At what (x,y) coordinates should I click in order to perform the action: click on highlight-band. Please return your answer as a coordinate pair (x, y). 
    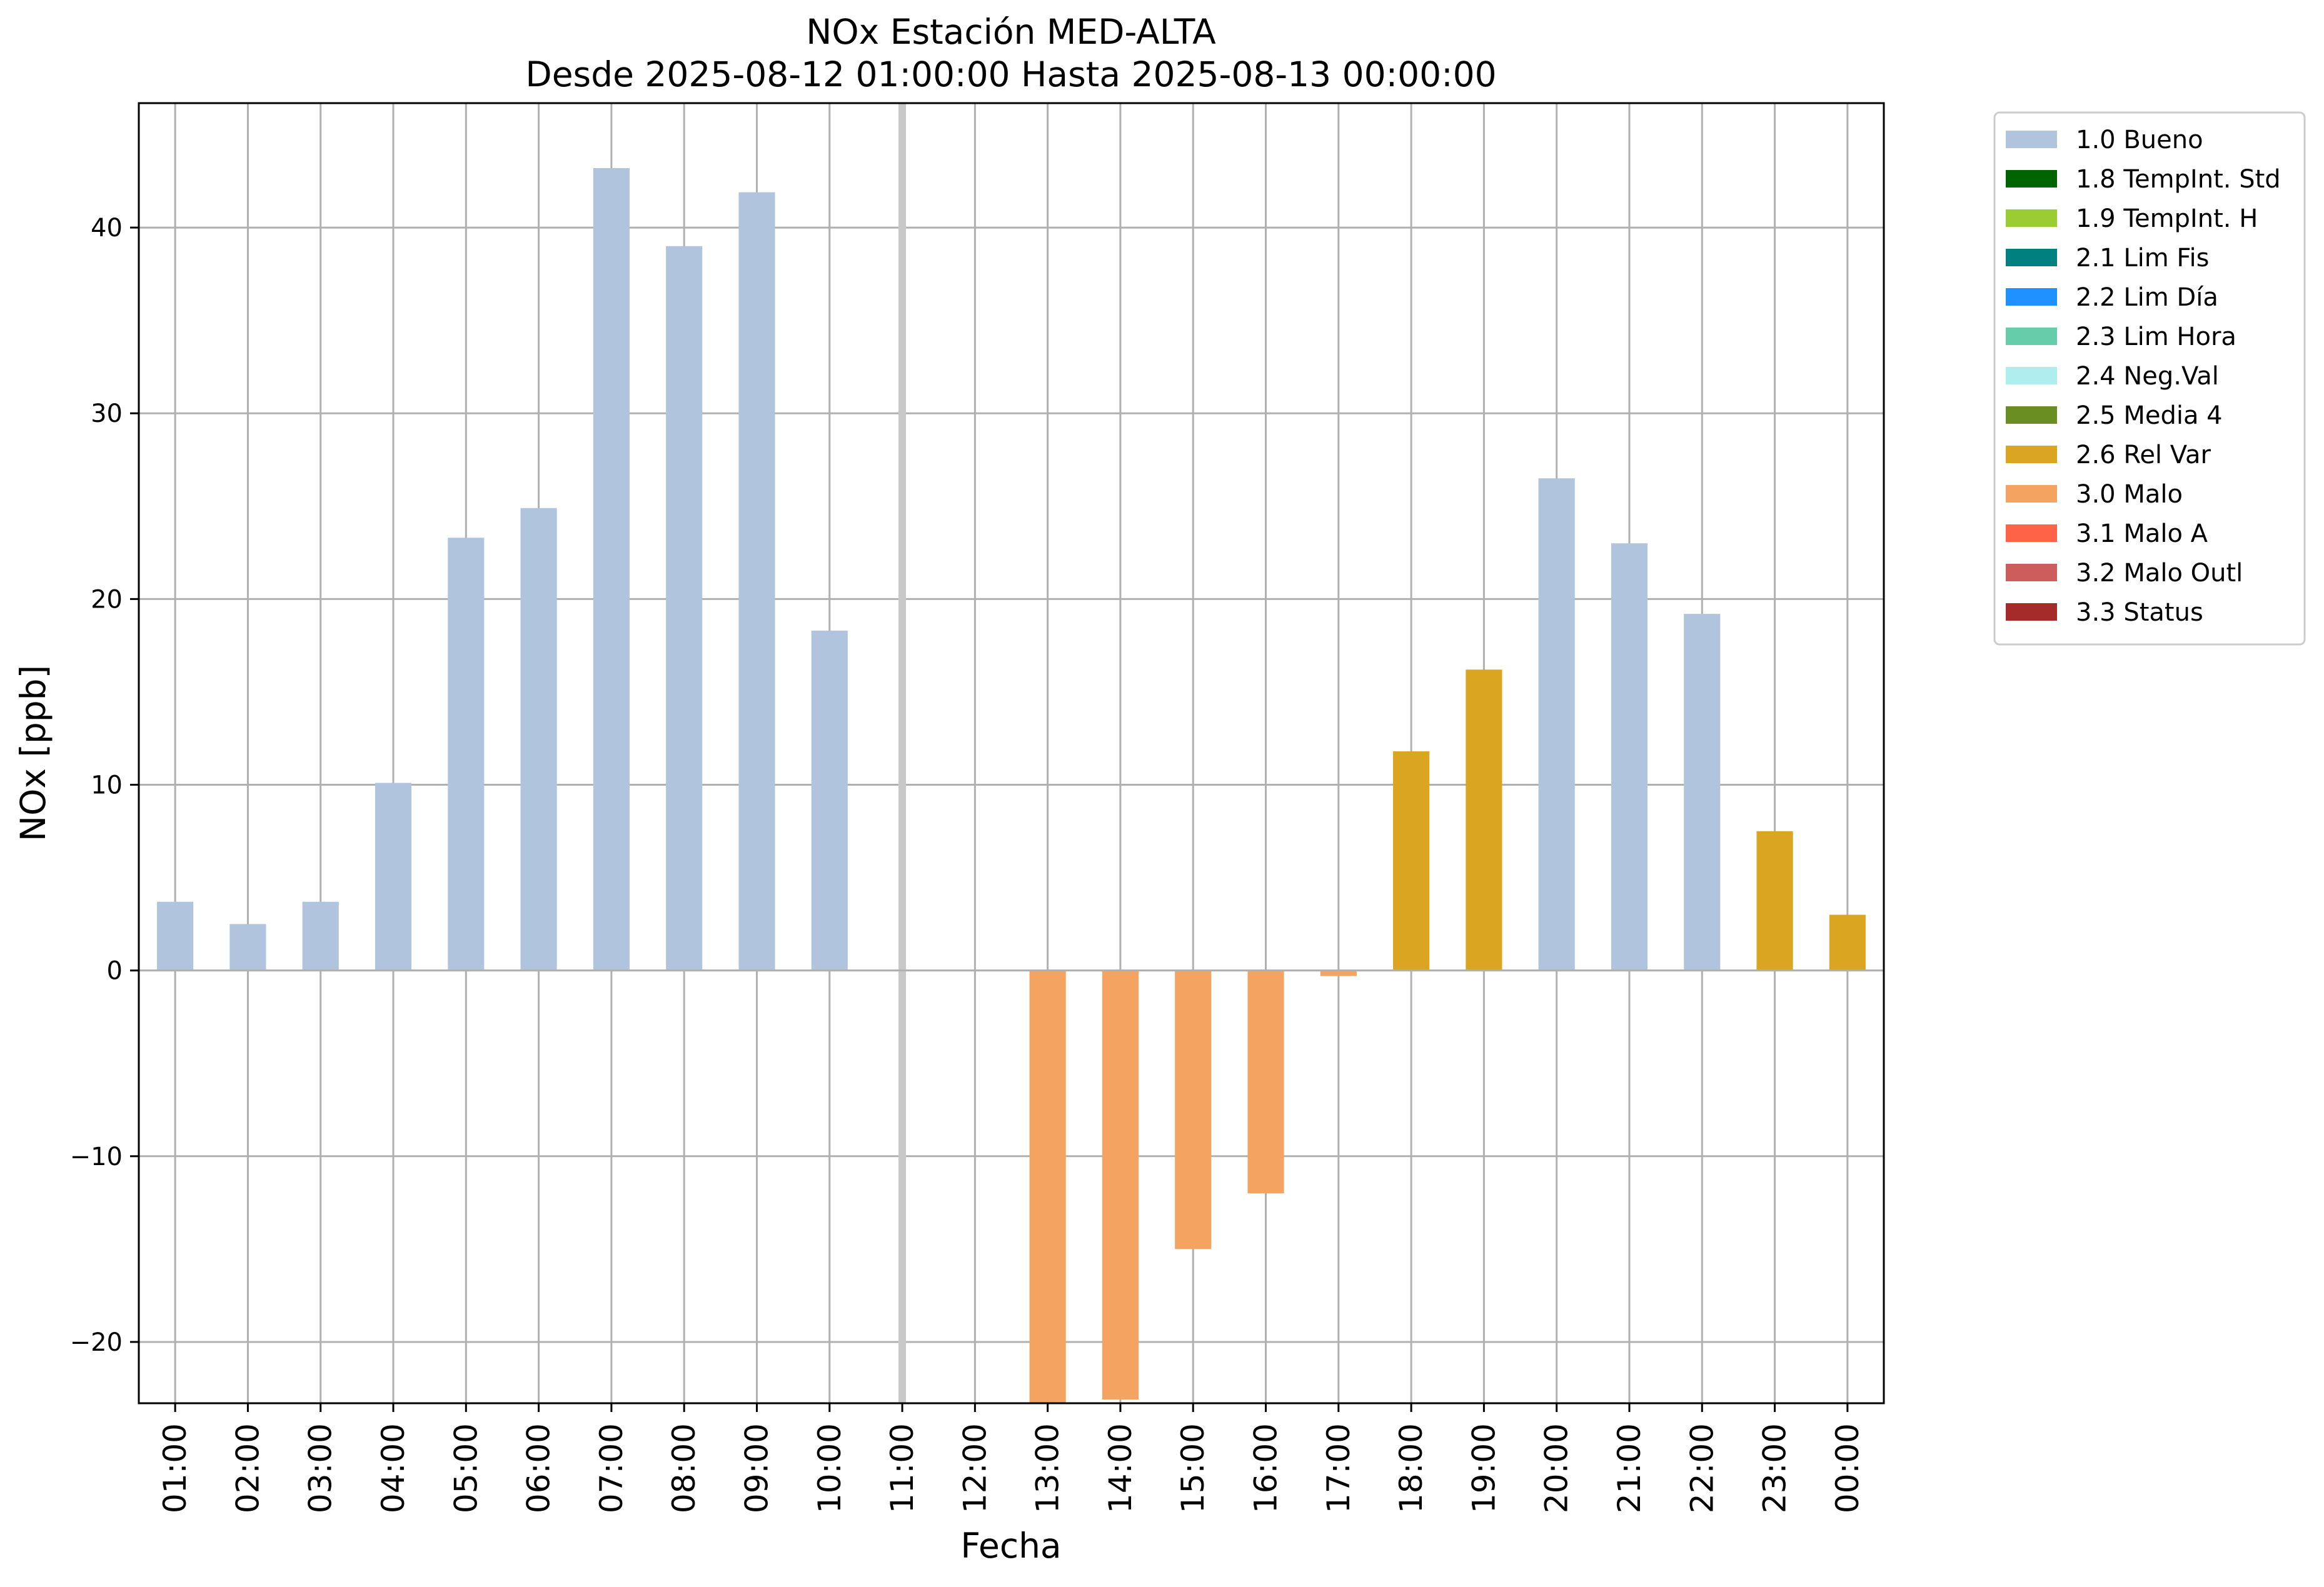
    Looking at the image, I should click on (902, 753).